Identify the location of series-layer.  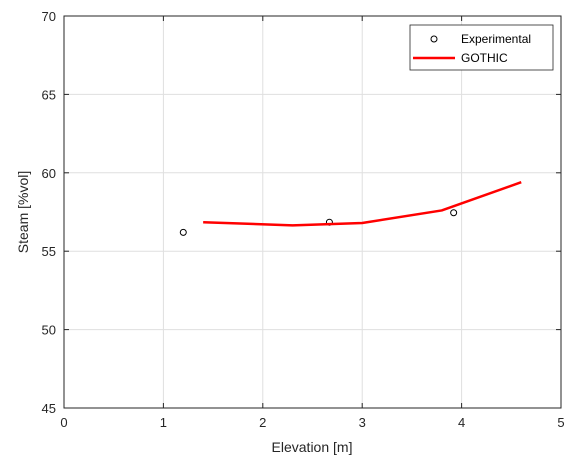
(350, 208).